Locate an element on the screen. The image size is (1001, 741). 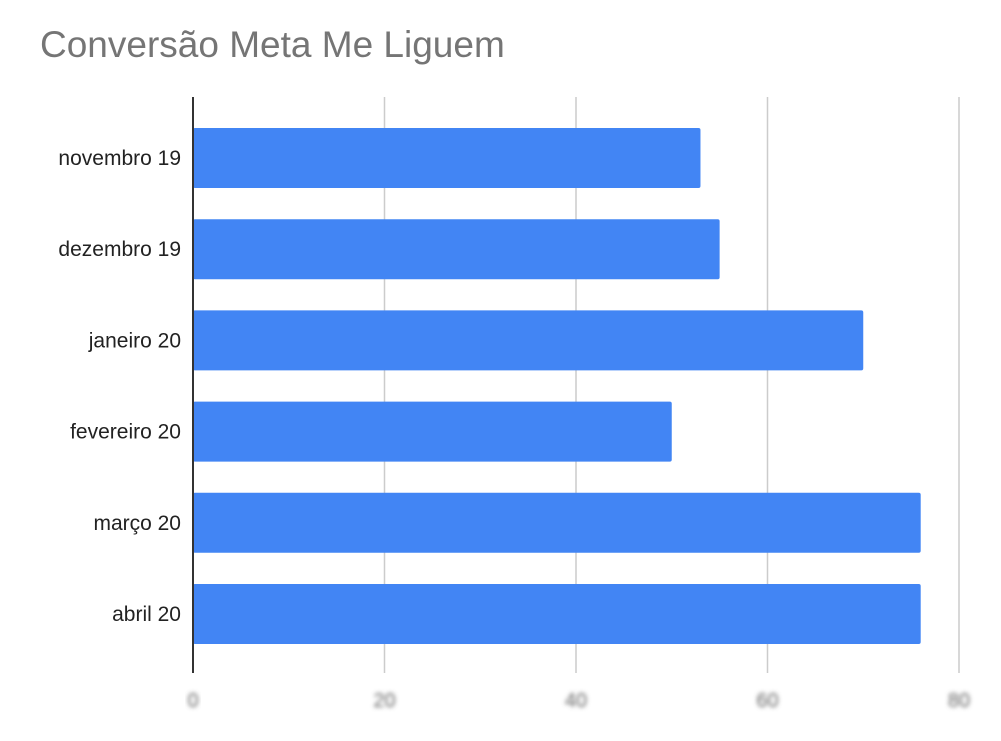
x-tick-labels: 0 20 40 60 80 is located at coordinates (578, 701).